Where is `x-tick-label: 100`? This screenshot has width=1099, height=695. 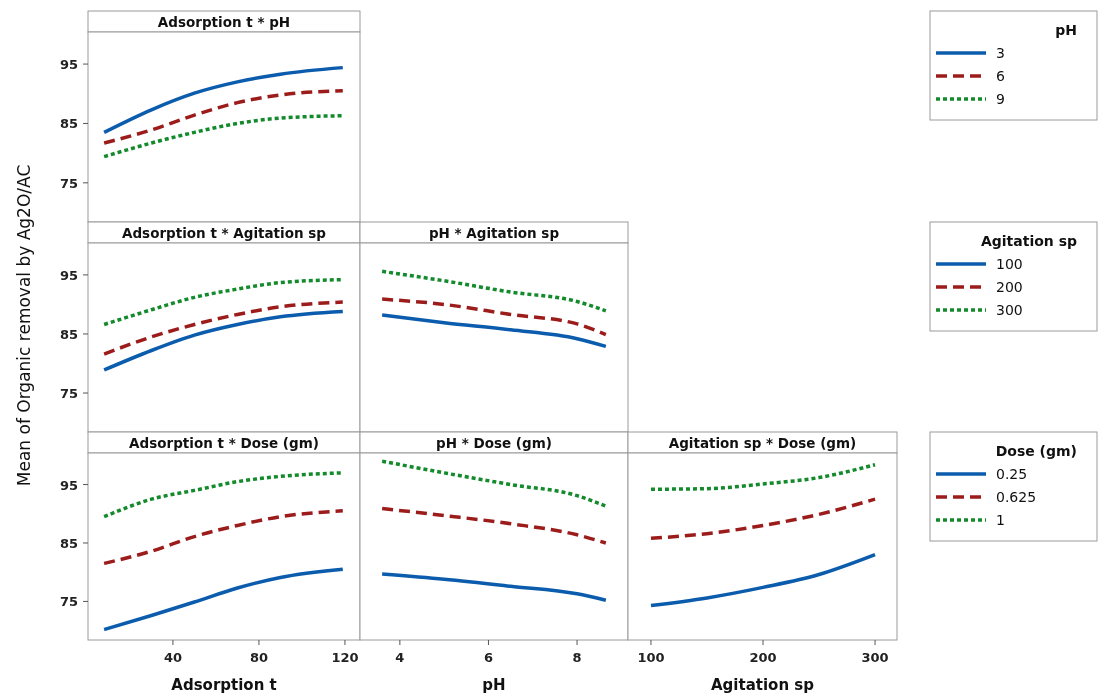
x-tick-label: 100 is located at coordinates (651, 657).